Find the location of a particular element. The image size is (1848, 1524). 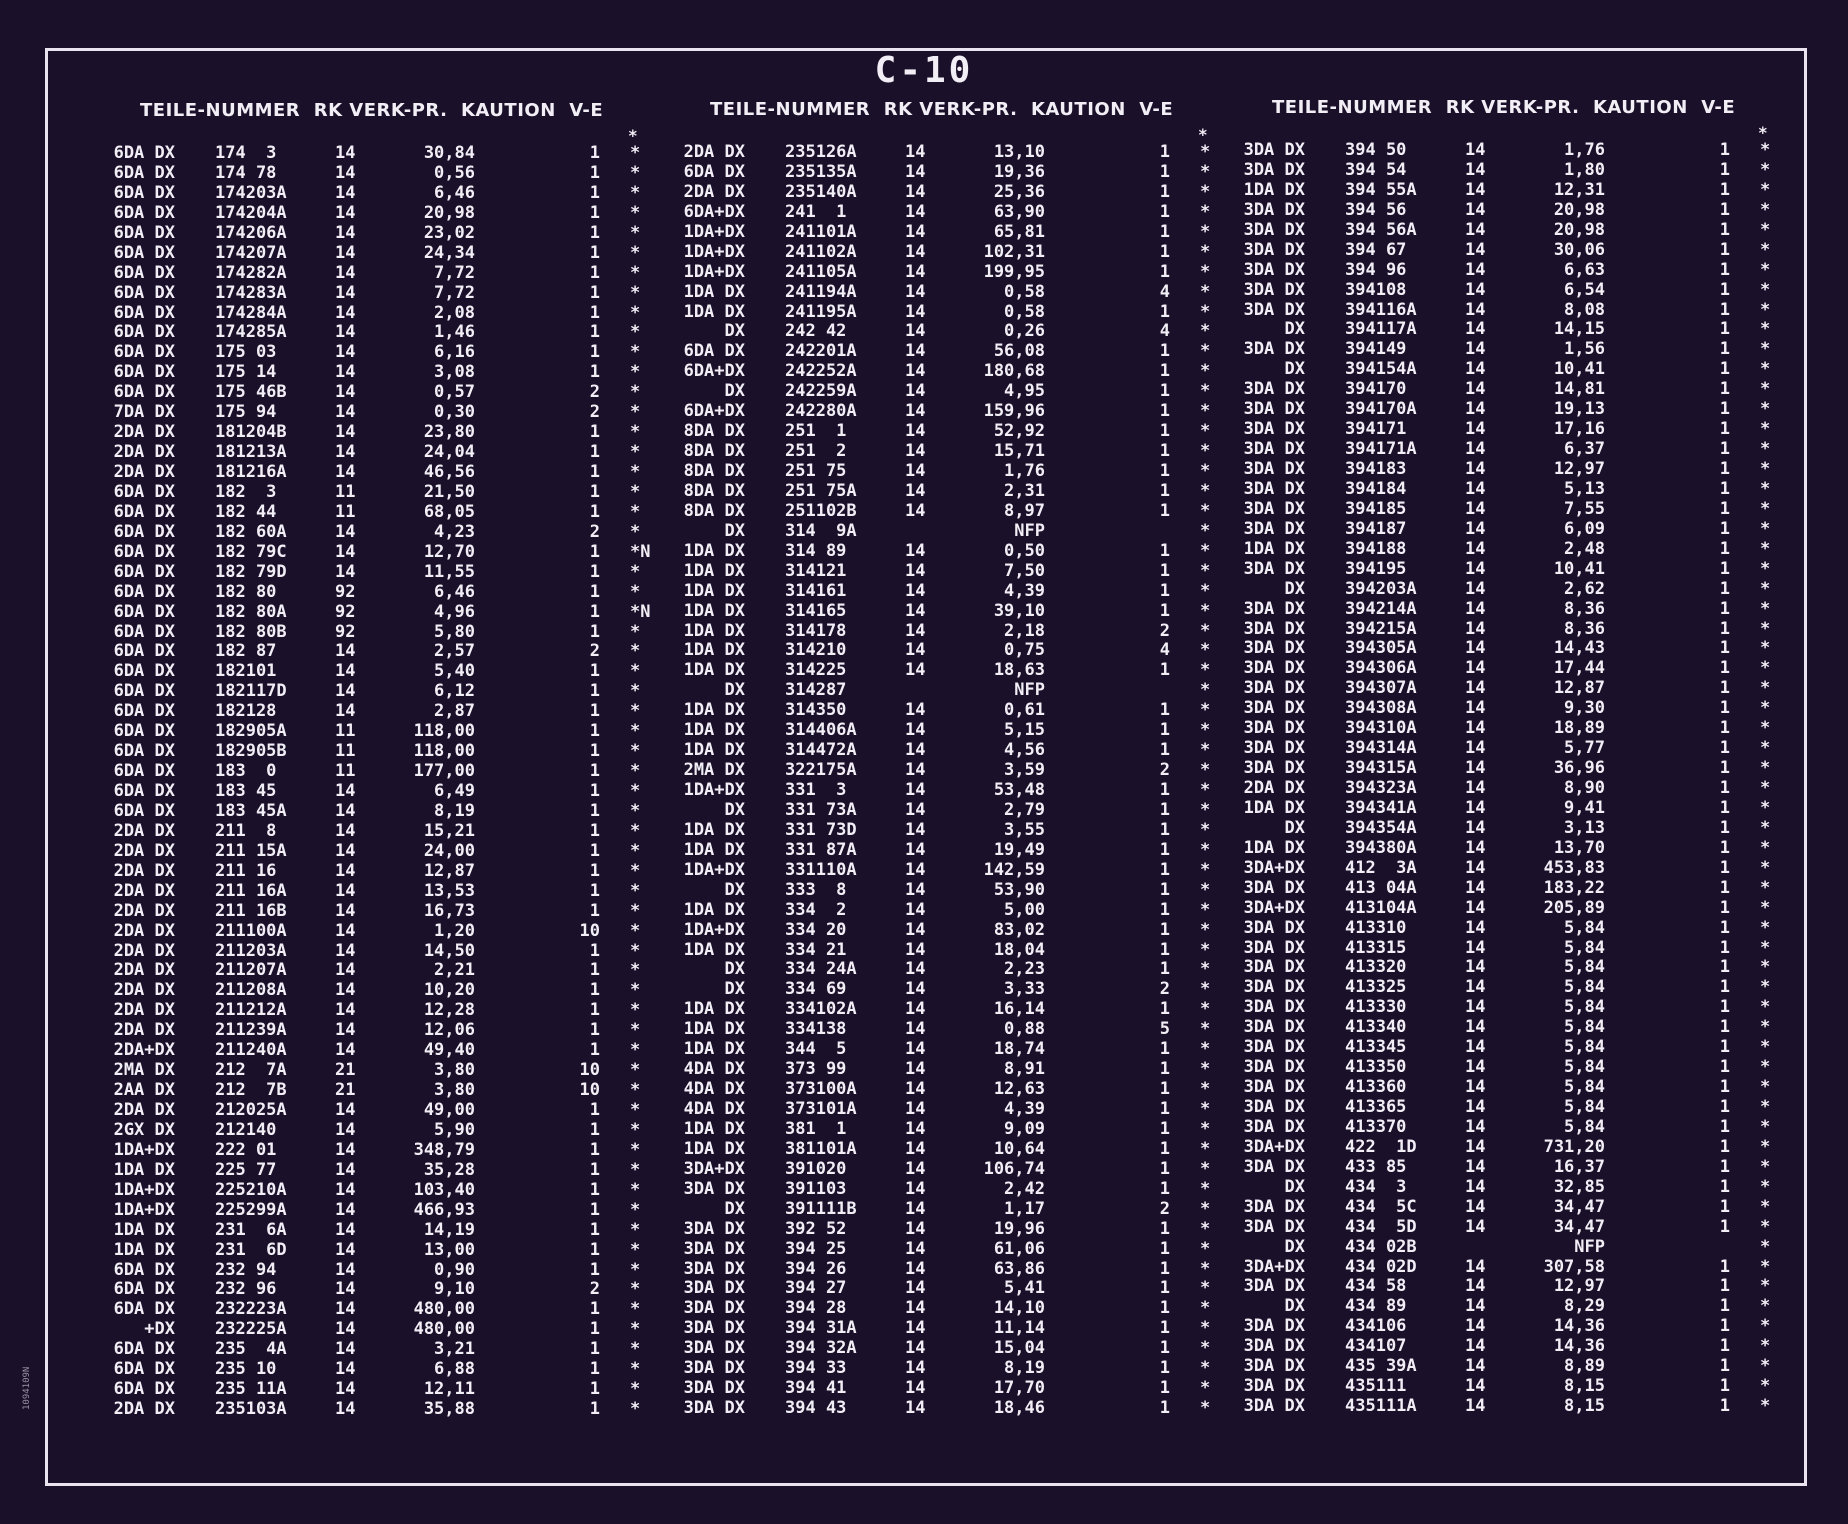

pack-unit: 2 is located at coordinates (594, 1289).